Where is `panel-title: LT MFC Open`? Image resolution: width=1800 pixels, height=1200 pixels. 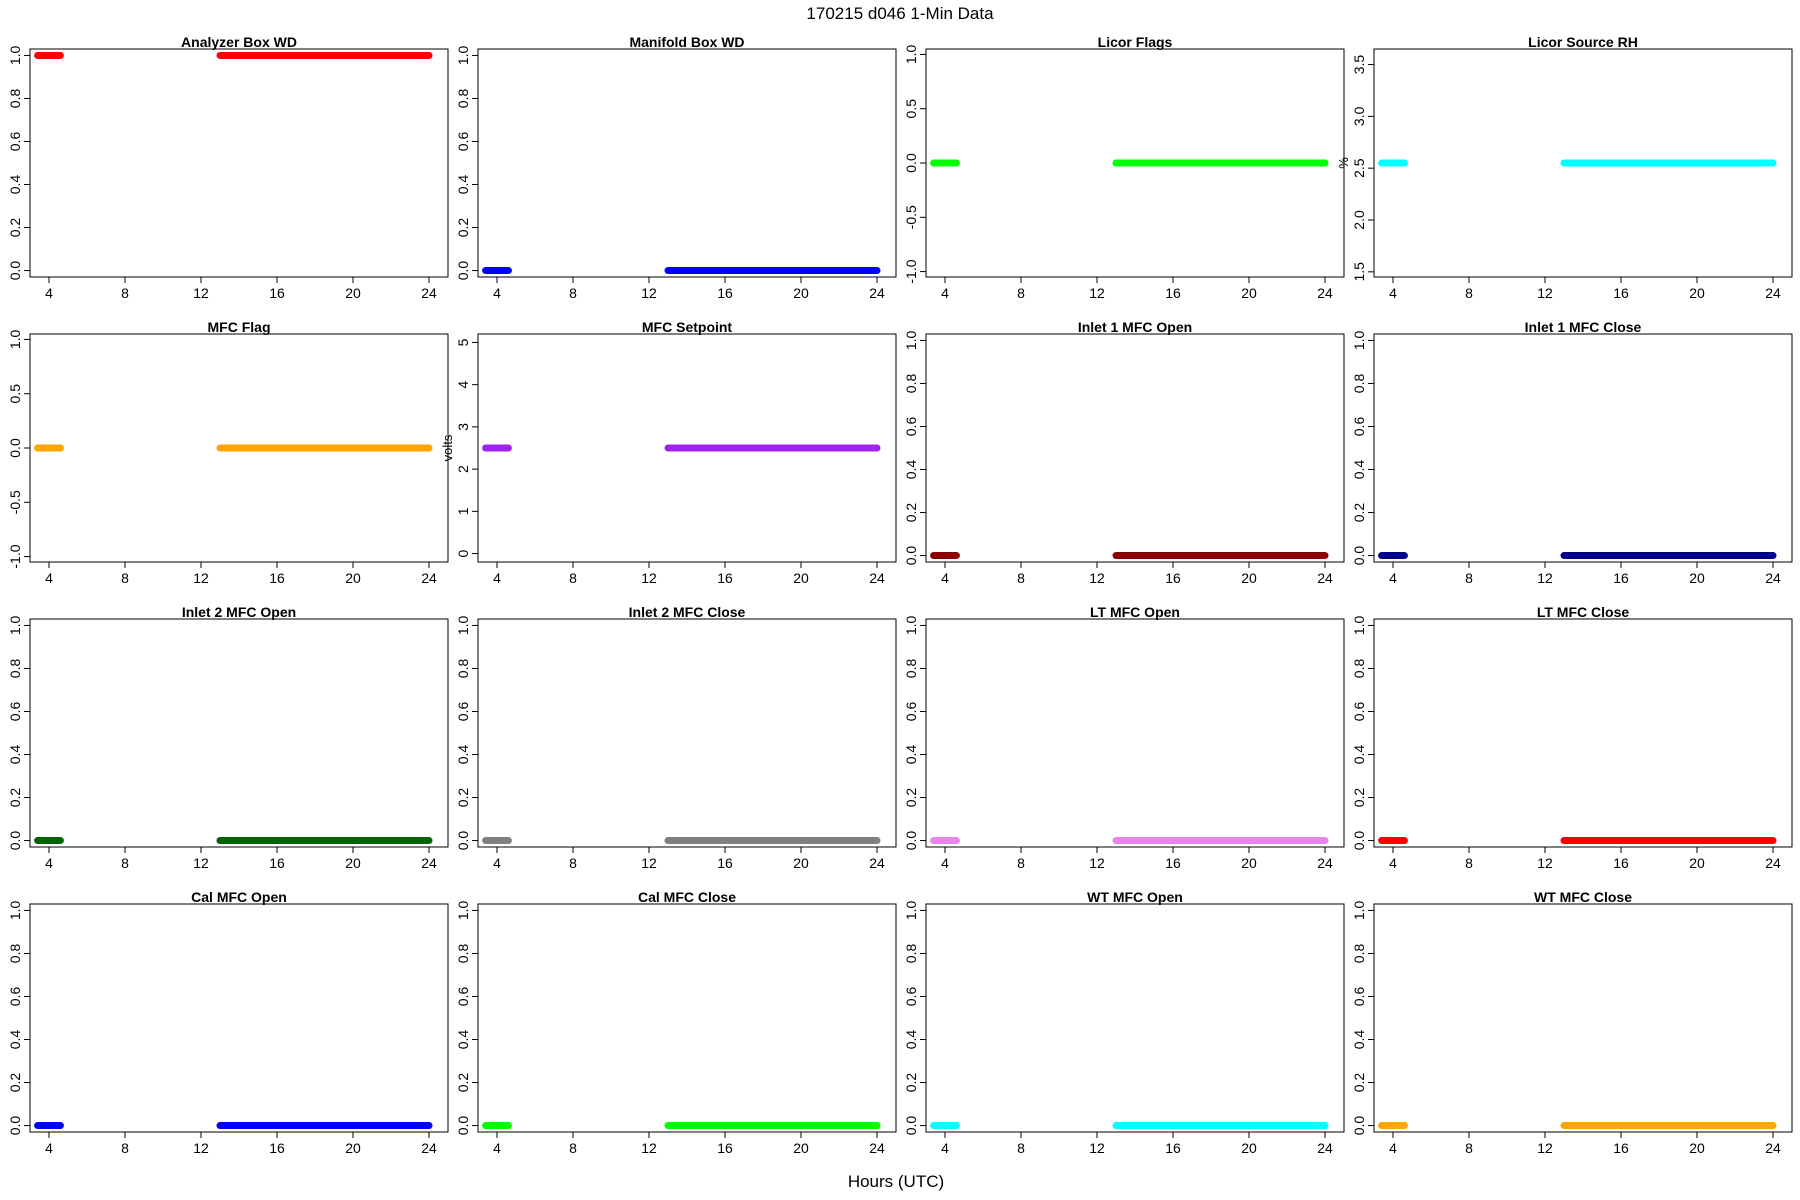
panel-title: LT MFC Open is located at coordinates (1135, 612).